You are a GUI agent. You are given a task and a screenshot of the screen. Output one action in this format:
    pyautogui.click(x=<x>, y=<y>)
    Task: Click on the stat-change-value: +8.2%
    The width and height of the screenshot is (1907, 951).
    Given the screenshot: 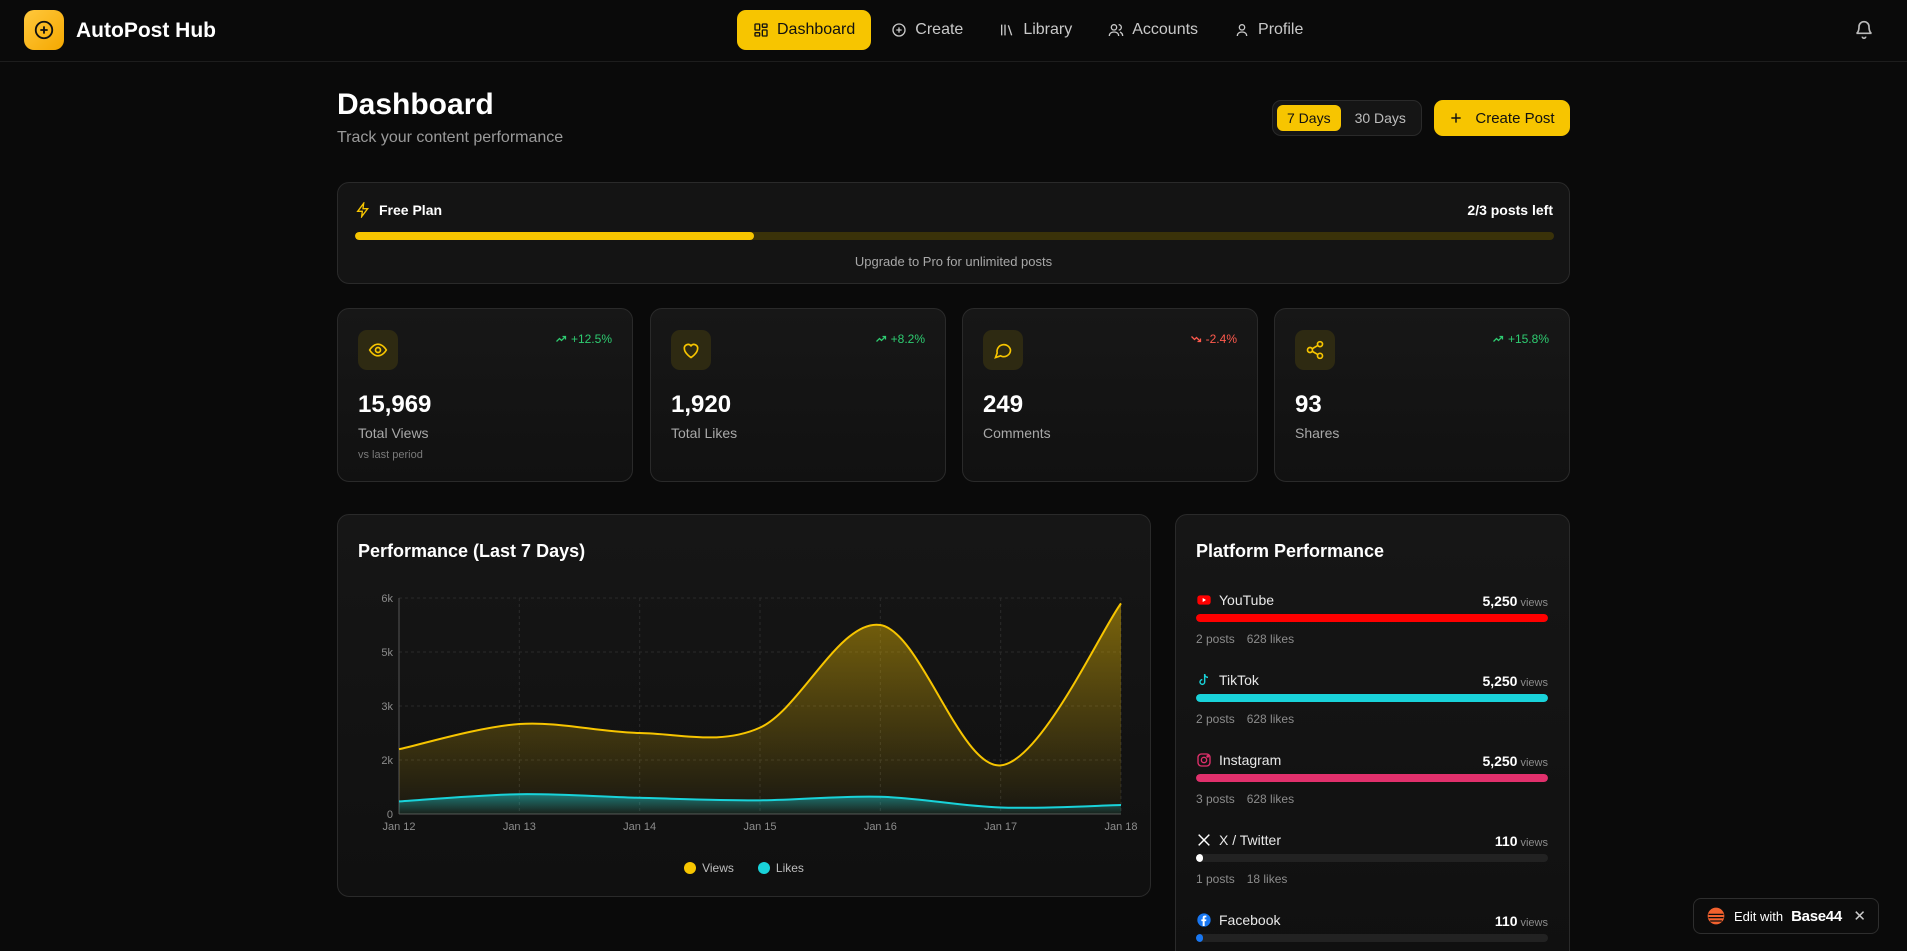 What is the action you would take?
    pyautogui.click(x=907, y=339)
    